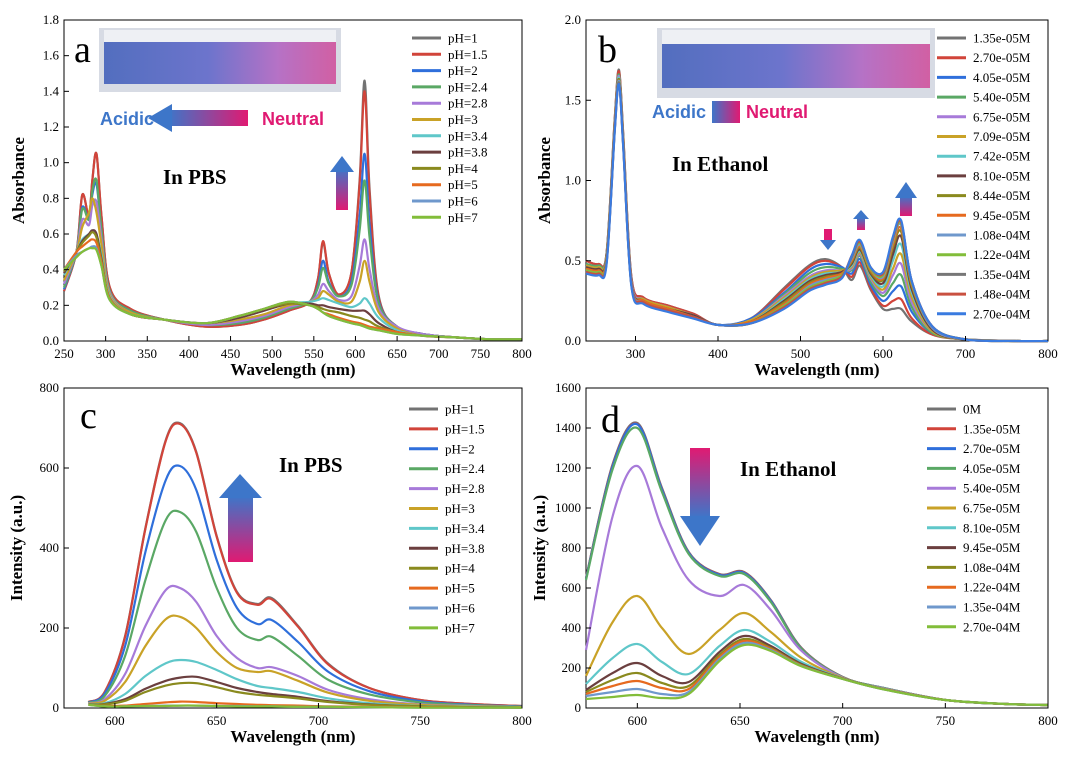 This screenshot has height=760, width=1069. I want to click on x-tick-label: 350, so click(148, 353).